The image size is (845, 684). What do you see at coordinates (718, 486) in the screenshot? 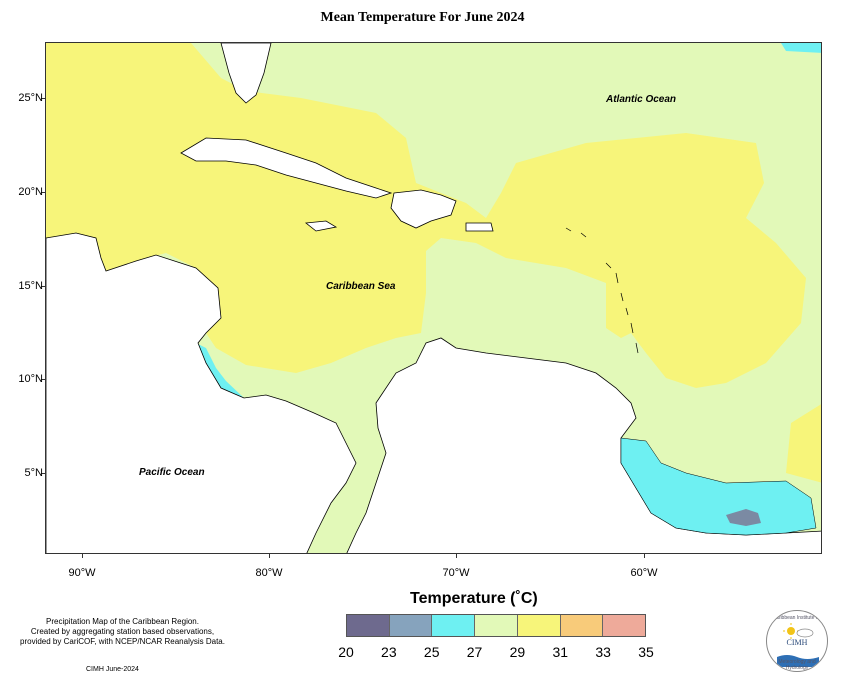
I see `guianas-overlay` at bounding box center [718, 486].